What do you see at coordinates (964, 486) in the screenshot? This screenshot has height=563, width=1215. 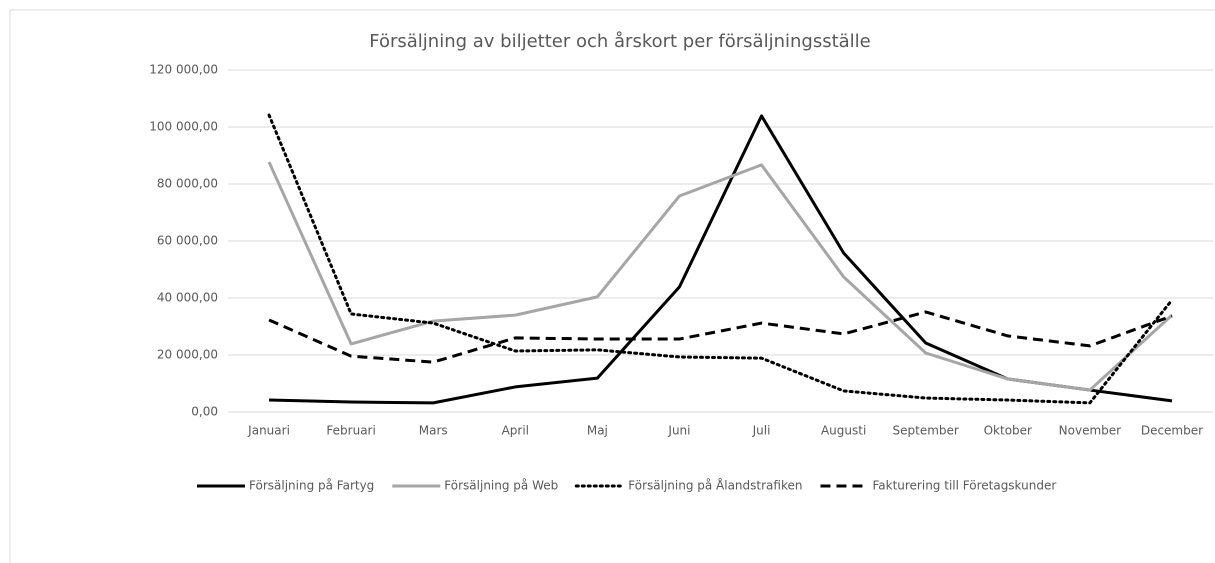 I see `legend-label: Fakturering till Företagskunder` at bounding box center [964, 486].